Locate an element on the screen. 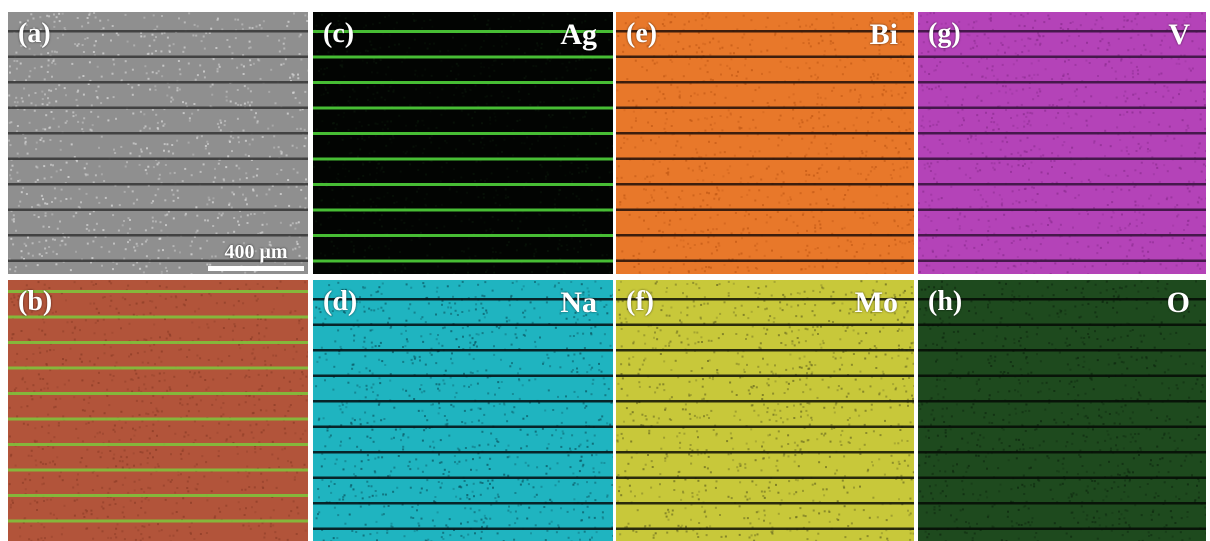 This screenshot has width=1210, height=541. panel-g-map is located at coordinates (1062, 143).